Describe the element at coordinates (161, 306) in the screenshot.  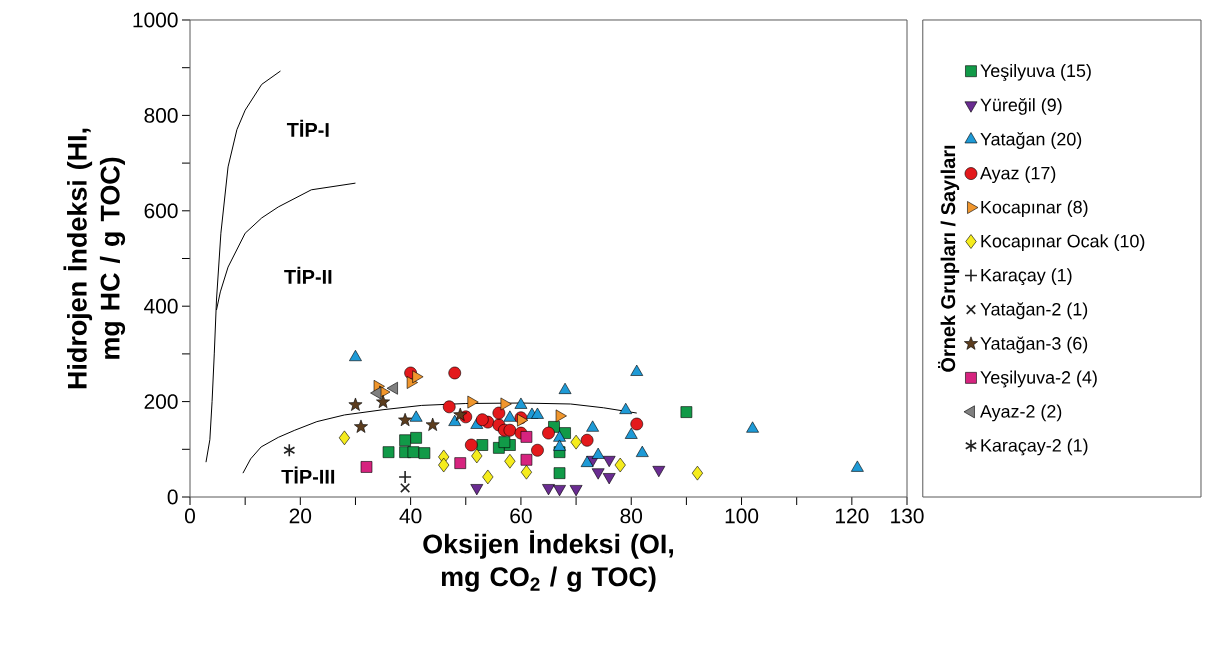
I see `y-tick-label: 400` at that location.